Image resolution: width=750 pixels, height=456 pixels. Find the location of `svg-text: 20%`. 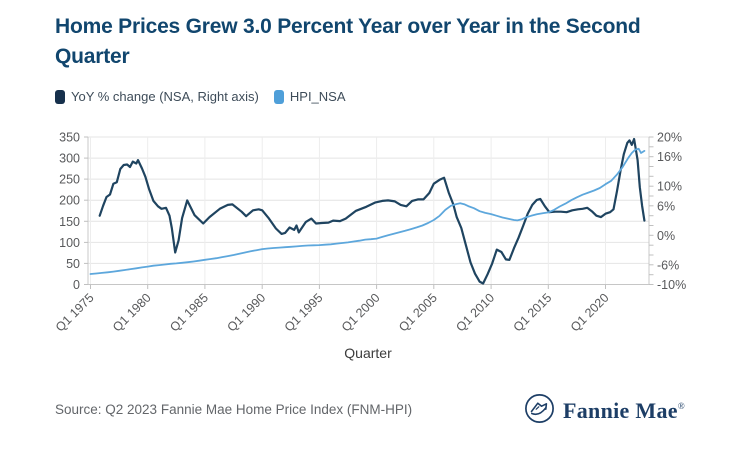

svg-text: 20% is located at coordinates (669, 138).